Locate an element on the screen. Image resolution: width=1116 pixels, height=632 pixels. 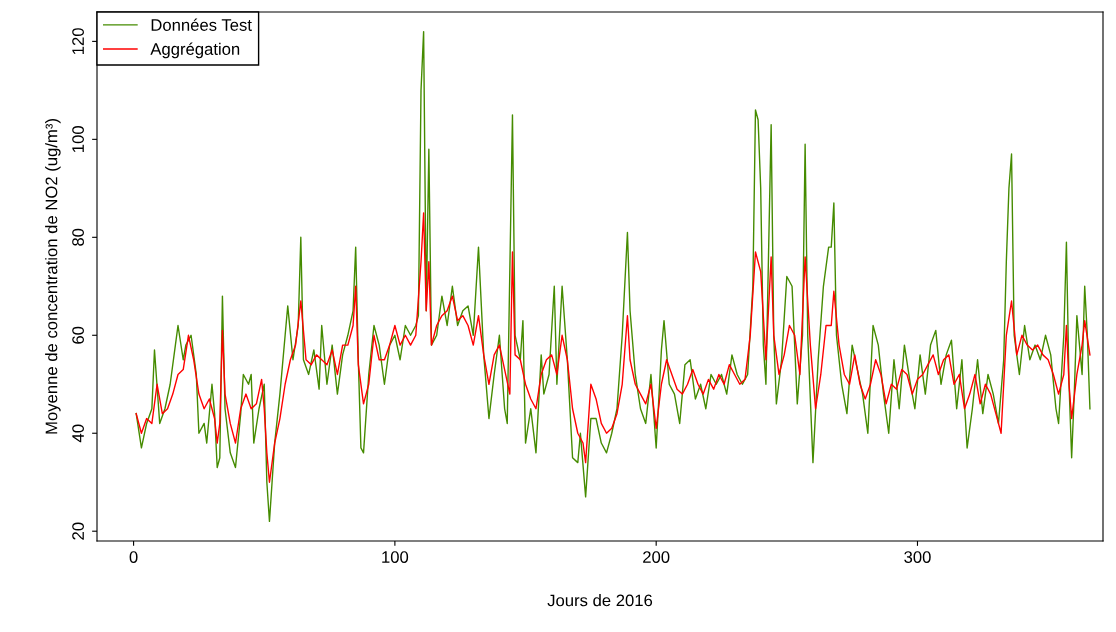
x-axis-title: Jours de 2016 is located at coordinates (600, 600).